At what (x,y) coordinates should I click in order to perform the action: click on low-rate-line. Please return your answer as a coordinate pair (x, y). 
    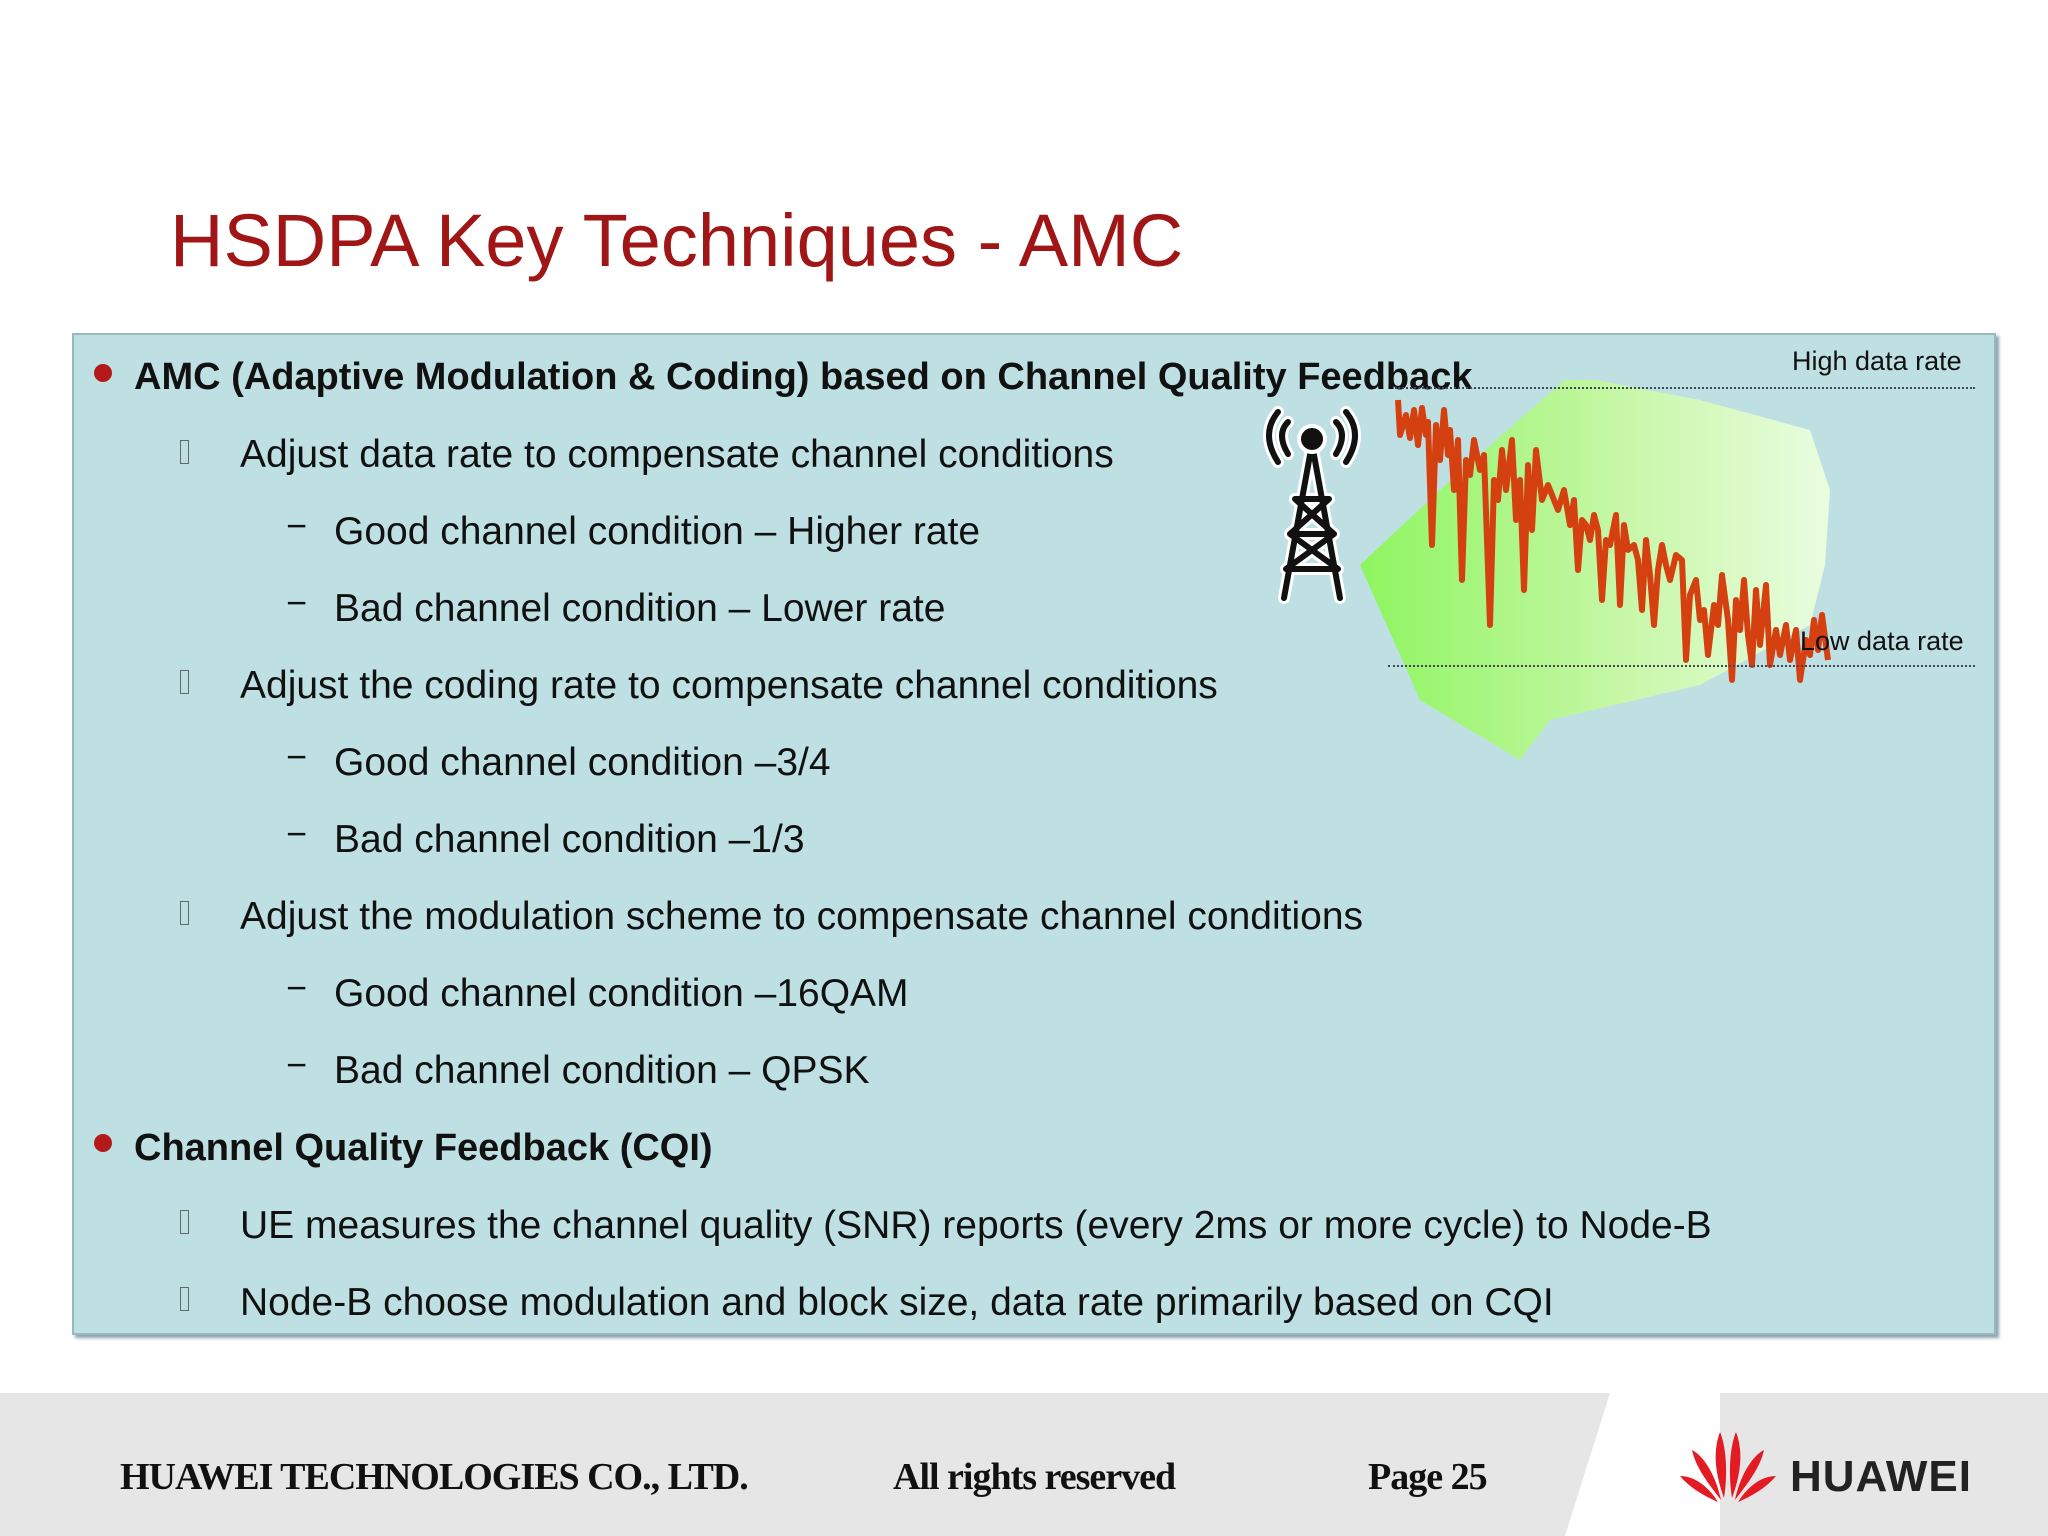
    Looking at the image, I should click on (1681, 666).